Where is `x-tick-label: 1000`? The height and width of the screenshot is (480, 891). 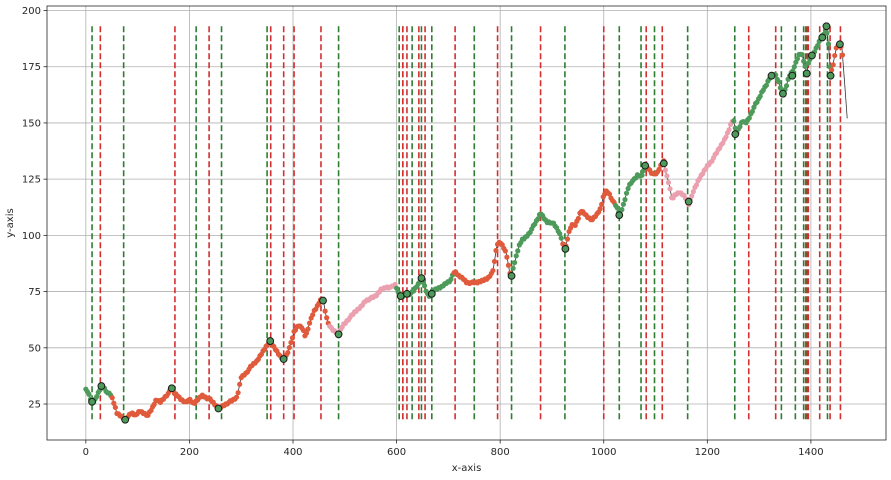 x-tick-label: 1000 is located at coordinates (603, 452).